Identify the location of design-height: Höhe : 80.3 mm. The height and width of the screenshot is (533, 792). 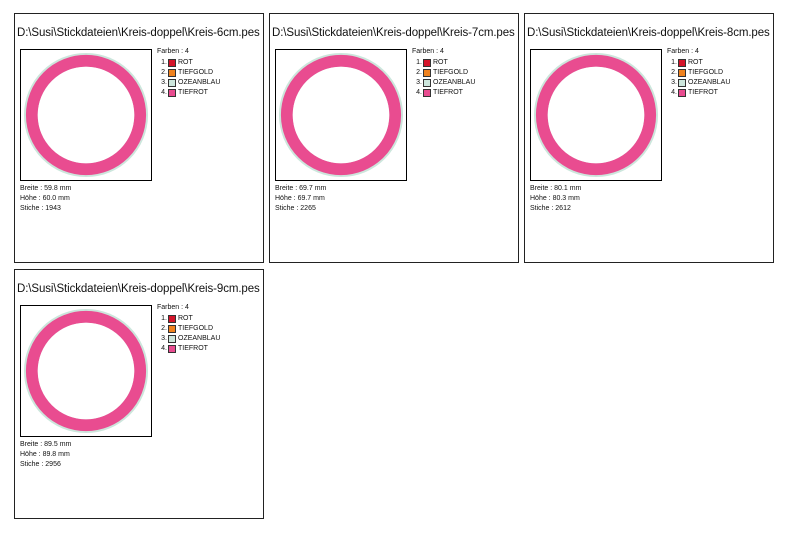
(555, 198).